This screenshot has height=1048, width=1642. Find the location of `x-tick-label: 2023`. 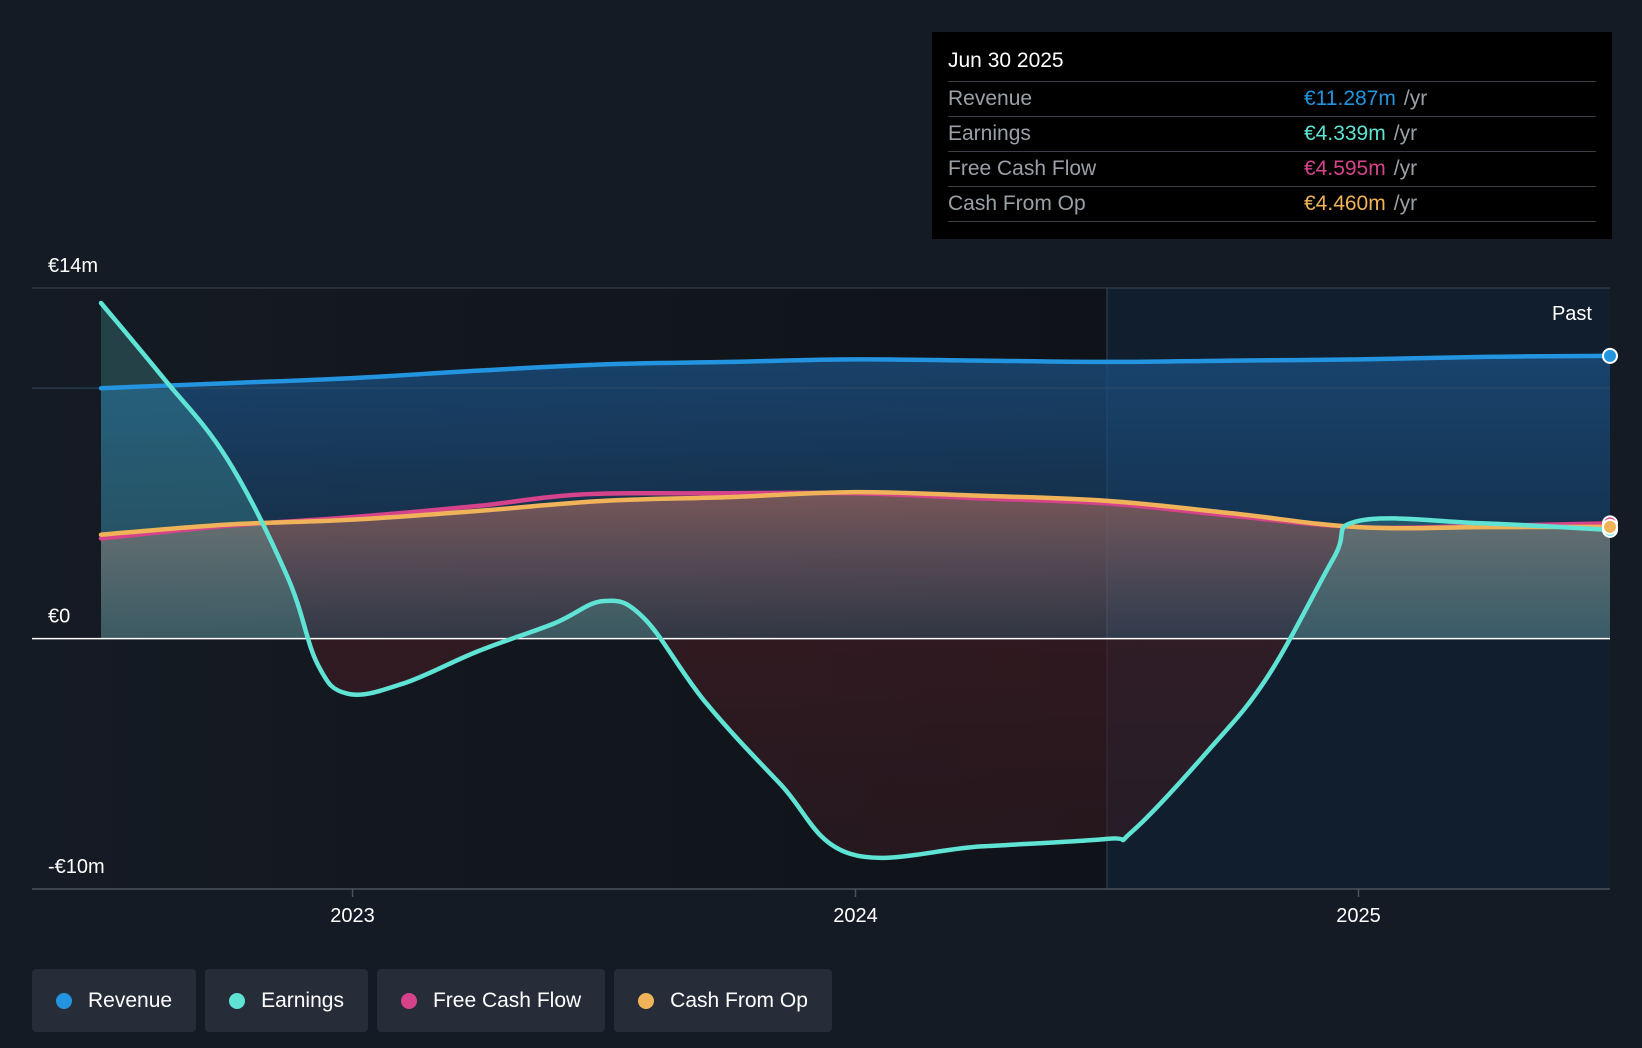

x-tick-label: 2023 is located at coordinates (352, 916).